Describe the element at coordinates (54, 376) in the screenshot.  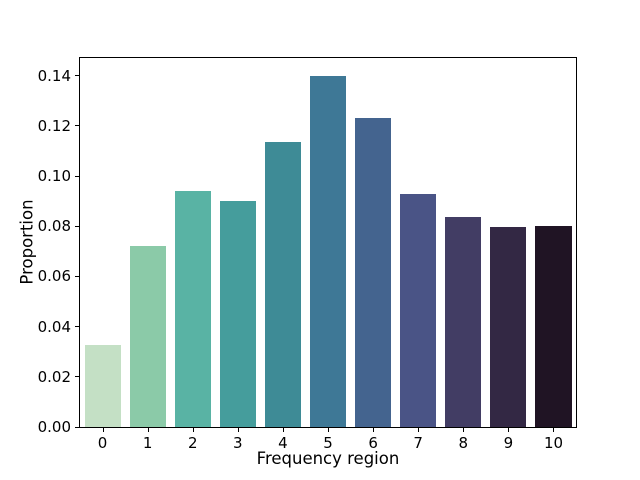
I see `y-tick-label: 0.02` at that location.